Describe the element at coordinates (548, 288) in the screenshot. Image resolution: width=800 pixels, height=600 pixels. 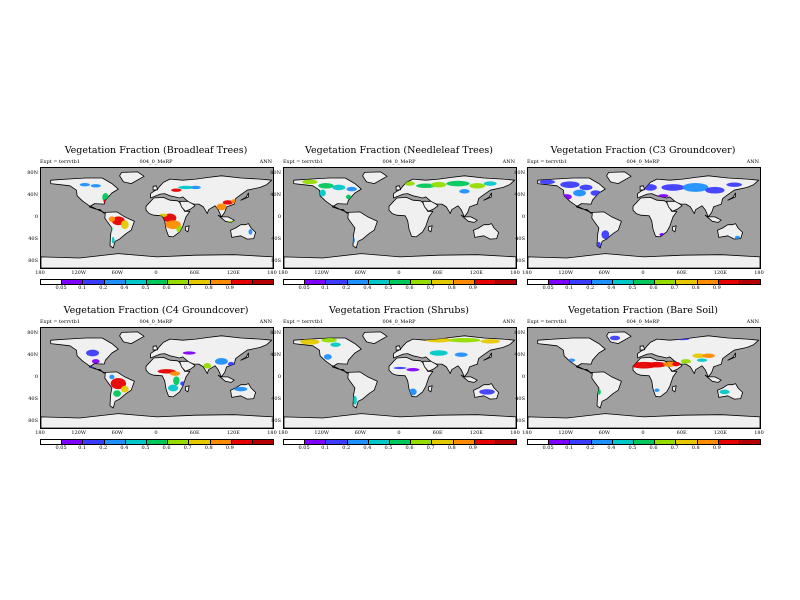
I see `colorbar-tick-label: 0.05` at that location.